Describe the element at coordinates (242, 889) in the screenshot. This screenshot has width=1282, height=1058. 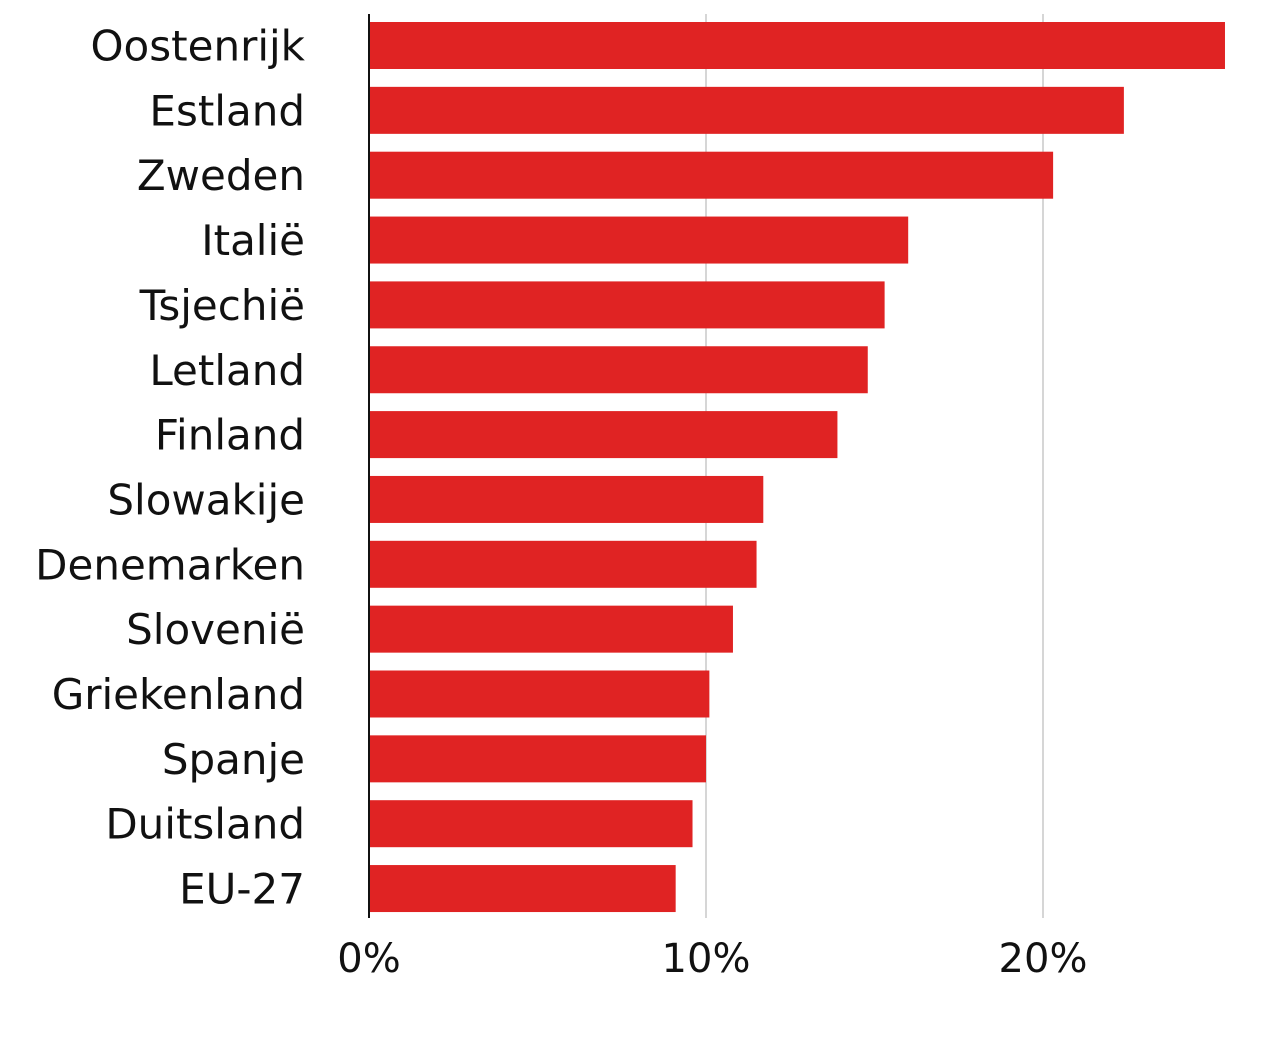
I see `category-label: EU-27` at that location.